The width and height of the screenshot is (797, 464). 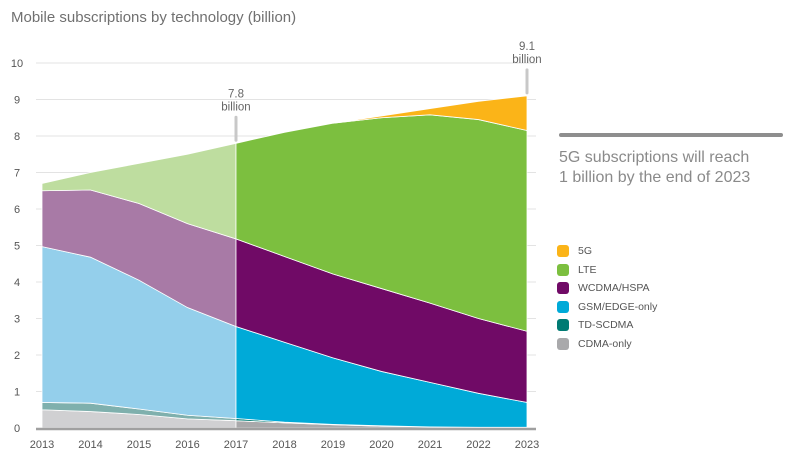 I want to click on legend-item-gsm-edge: GSM/EDGE-only, so click(x=607, y=307).